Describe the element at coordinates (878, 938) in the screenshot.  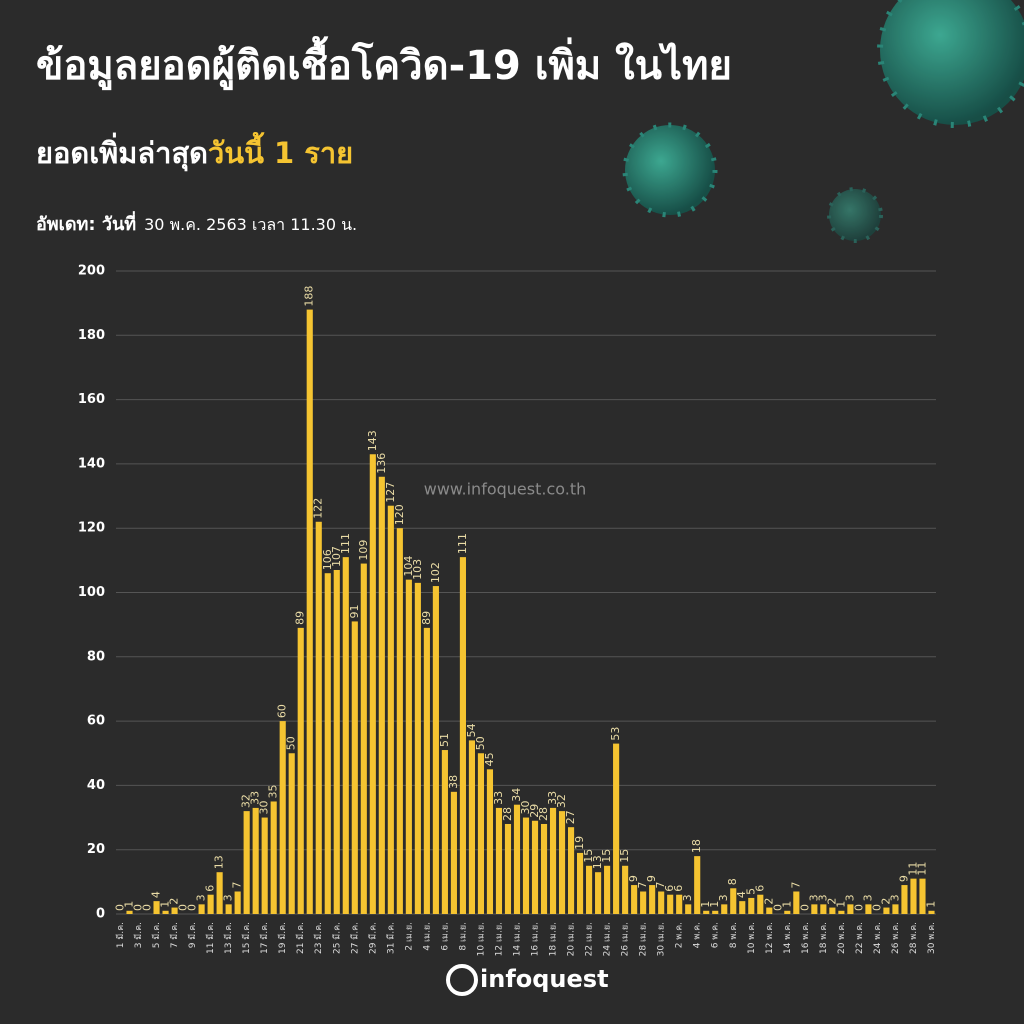
I see `x-tick-label: 24 พ.ค.` at that location.